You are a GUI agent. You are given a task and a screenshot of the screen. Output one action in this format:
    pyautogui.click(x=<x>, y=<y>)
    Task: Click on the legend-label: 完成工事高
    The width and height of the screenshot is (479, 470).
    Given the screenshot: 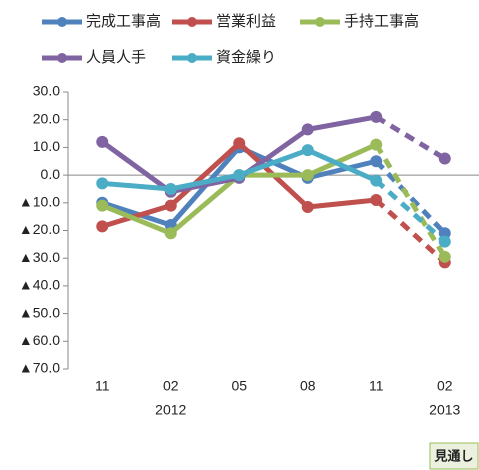 What is the action you would take?
    pyautogui.click(x=123, y=21)
    